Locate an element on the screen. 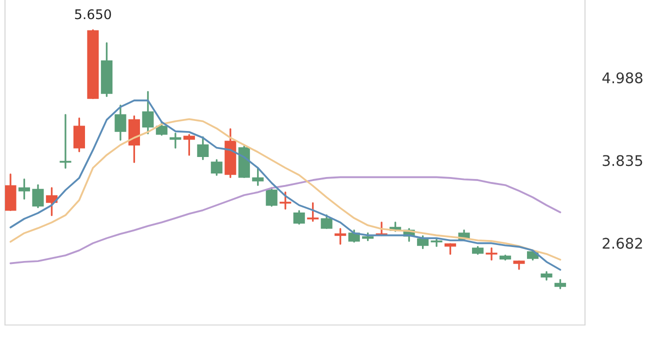 This screenshot has width=660, height=343. y-tick-label: 4.988 is located at coordinates (622, 78).